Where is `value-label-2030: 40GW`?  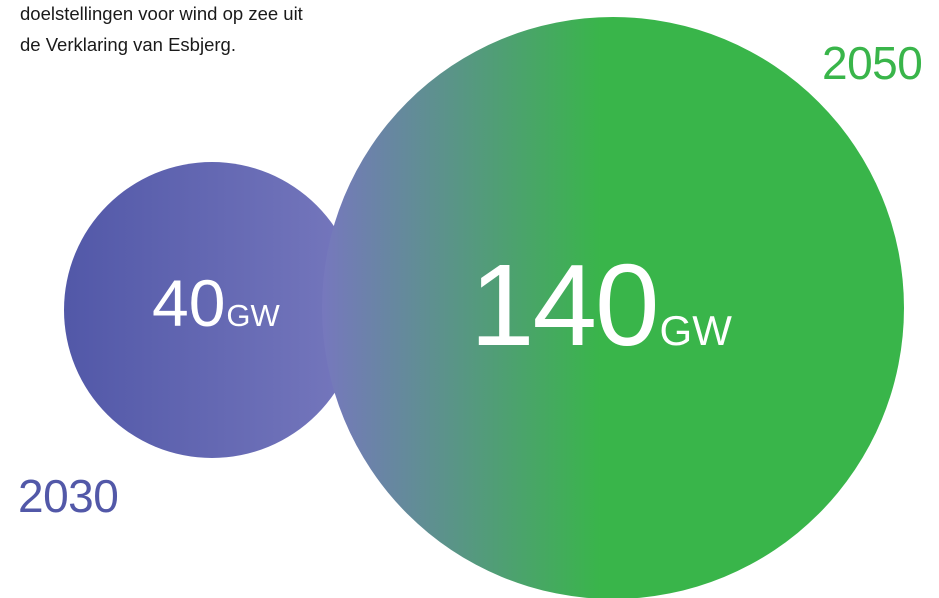
value-label-2030: 40GW is located at coordinates (216, 303).